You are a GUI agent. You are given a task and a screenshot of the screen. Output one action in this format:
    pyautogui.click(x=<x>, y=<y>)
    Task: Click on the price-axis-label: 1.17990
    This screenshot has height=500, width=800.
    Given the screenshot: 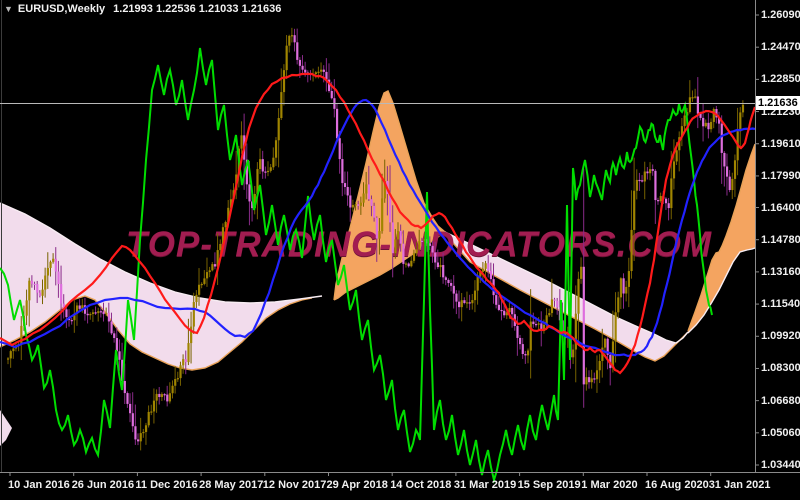 What is the action you would take?
    pyautogui.click(x=780, y=175)
    